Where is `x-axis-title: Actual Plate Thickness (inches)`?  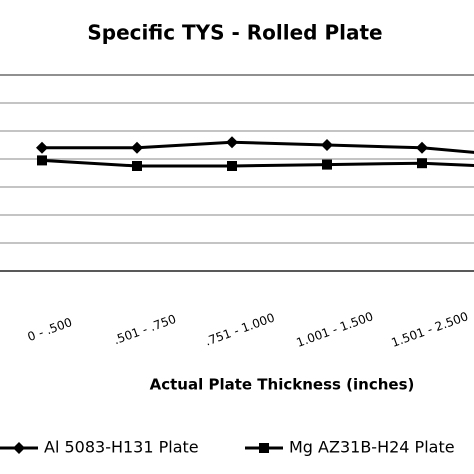
x-axis-title: Actual Plate Thickness (inches) is located at coordinates (282, 385).